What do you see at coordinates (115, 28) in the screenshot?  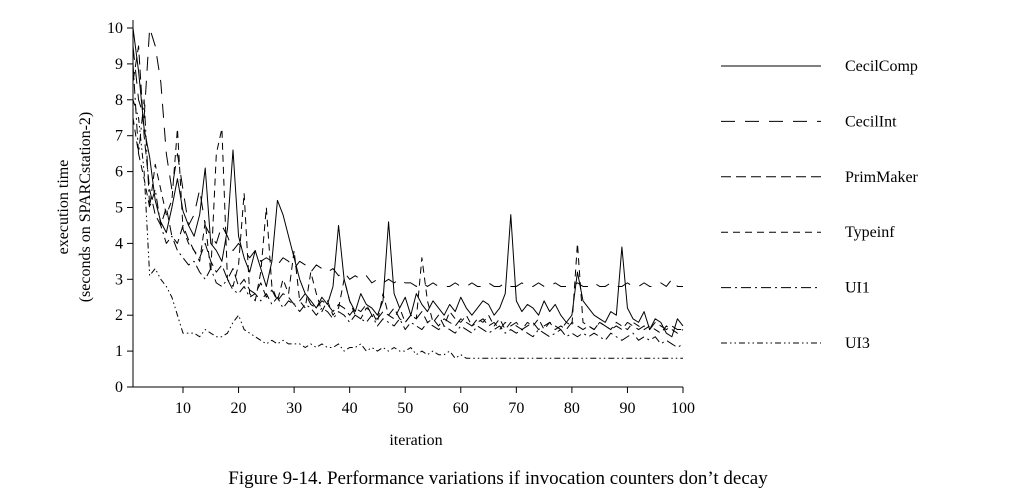 I see `y-tick-label: 10` at bounding box center [115, 28].